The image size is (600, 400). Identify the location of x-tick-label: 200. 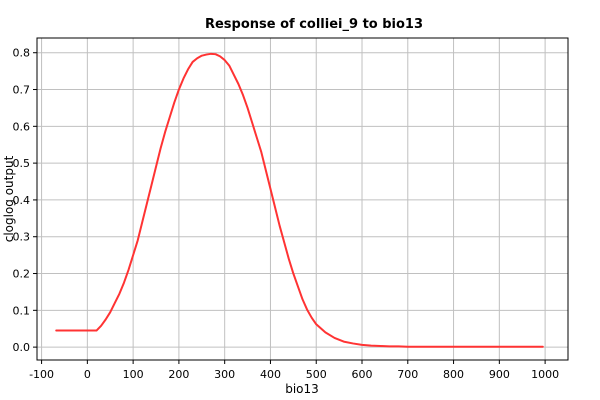
(178, 374).